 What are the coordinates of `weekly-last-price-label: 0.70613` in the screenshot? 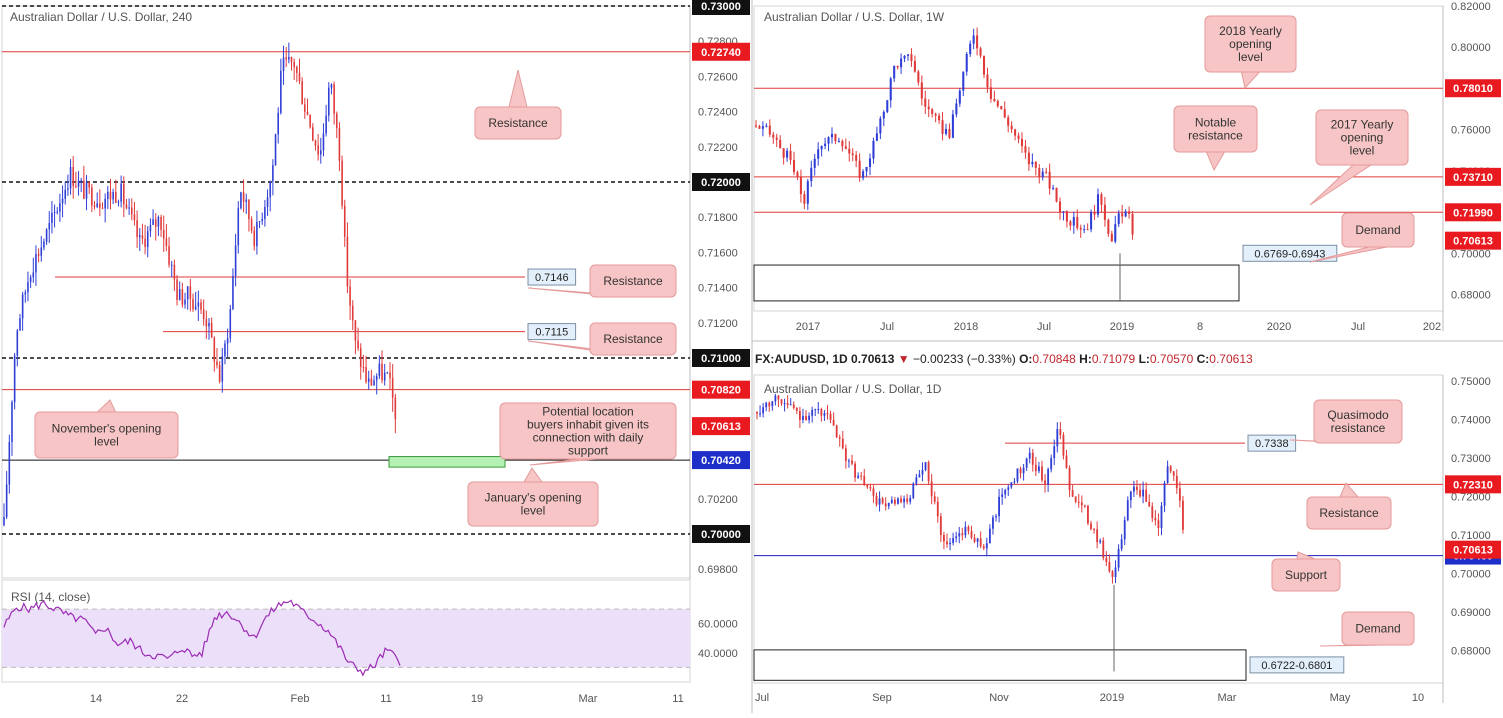 It's located at (1473, 242).